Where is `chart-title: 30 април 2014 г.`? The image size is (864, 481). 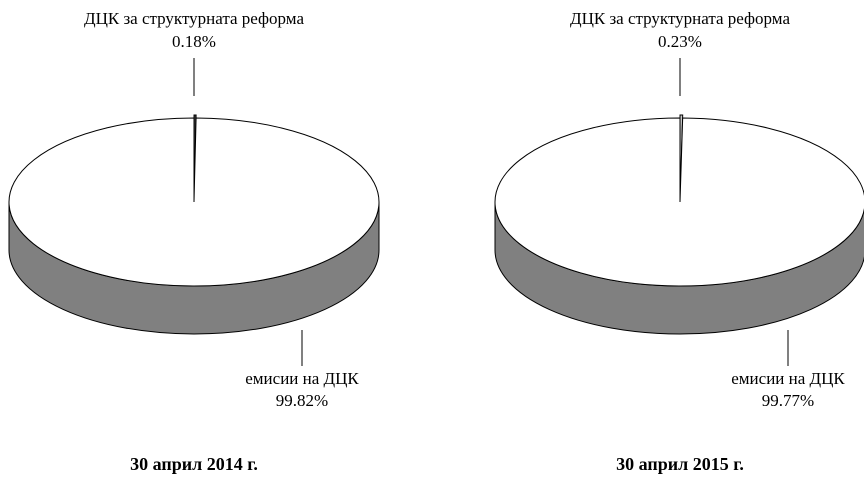
chart-title: 30 април 2014 г. is located at coordinates (194, 464).